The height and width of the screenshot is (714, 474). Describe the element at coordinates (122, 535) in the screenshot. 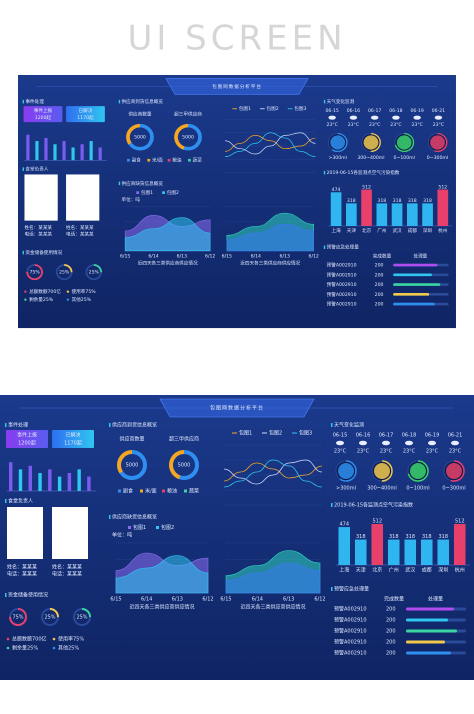

I see `unit-label: 单位：吨` at that location.